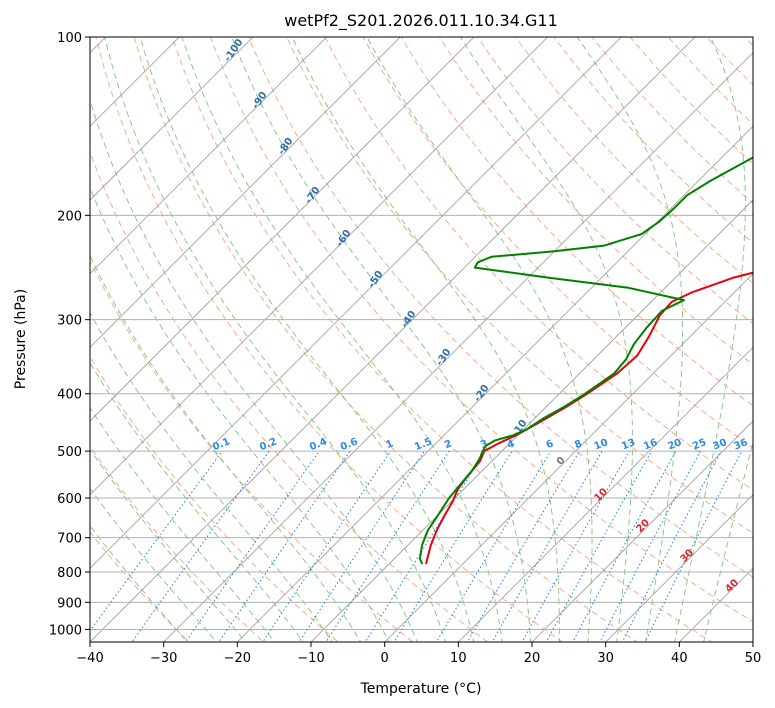 This screenshot has height=708, width=775. What do you see at coordinates (343, 238) in the screenshot?
I see `moist-adiabat-label: -60` at bounding box center [343, 238].